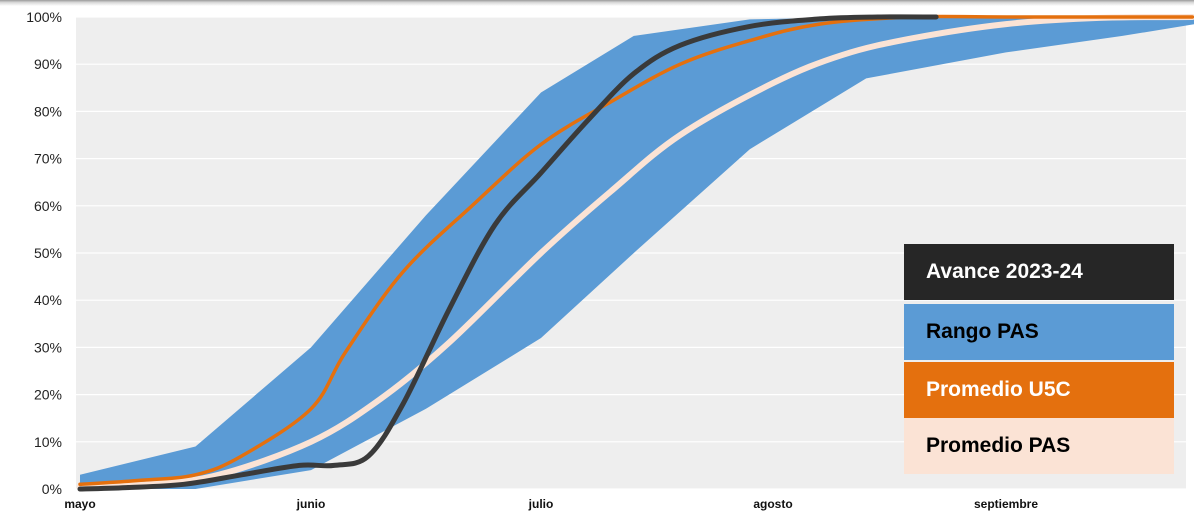  I want to click on top-border, so click(597, 3).